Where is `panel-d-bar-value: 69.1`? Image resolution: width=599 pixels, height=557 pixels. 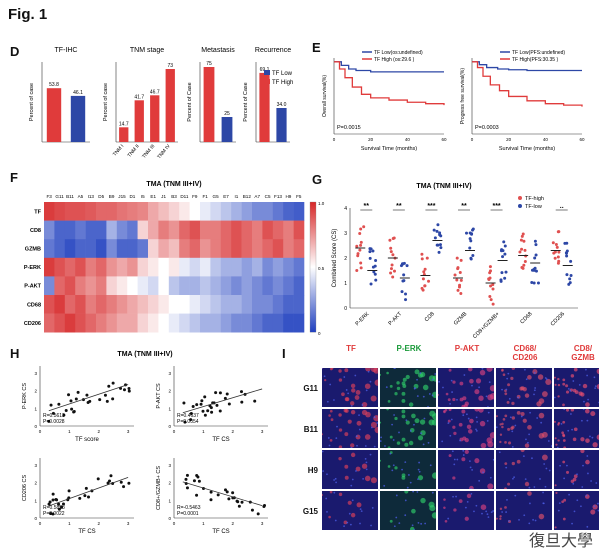
panel-d-bar-value: 69.1 is located at coordinates (265, 70).